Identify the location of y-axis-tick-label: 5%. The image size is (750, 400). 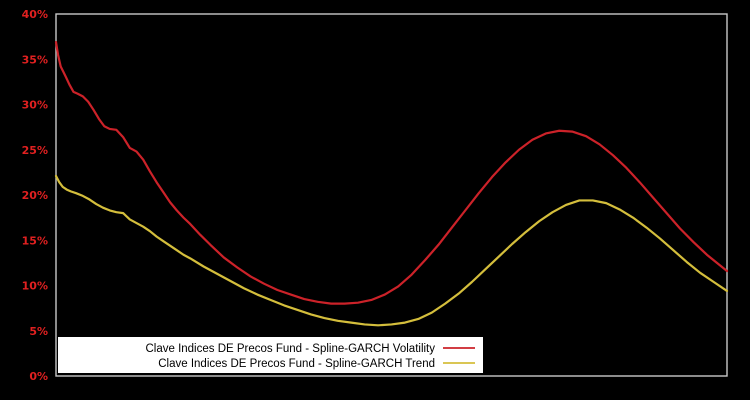
(38, 331).